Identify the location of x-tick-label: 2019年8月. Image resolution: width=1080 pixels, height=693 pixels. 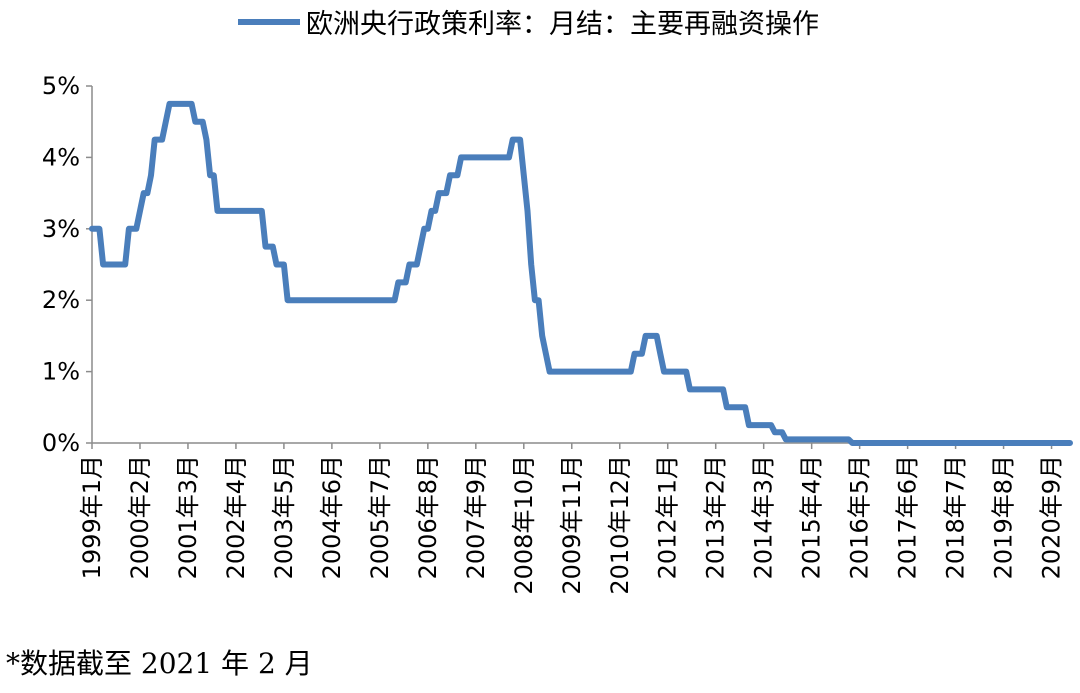
(1004, 517).